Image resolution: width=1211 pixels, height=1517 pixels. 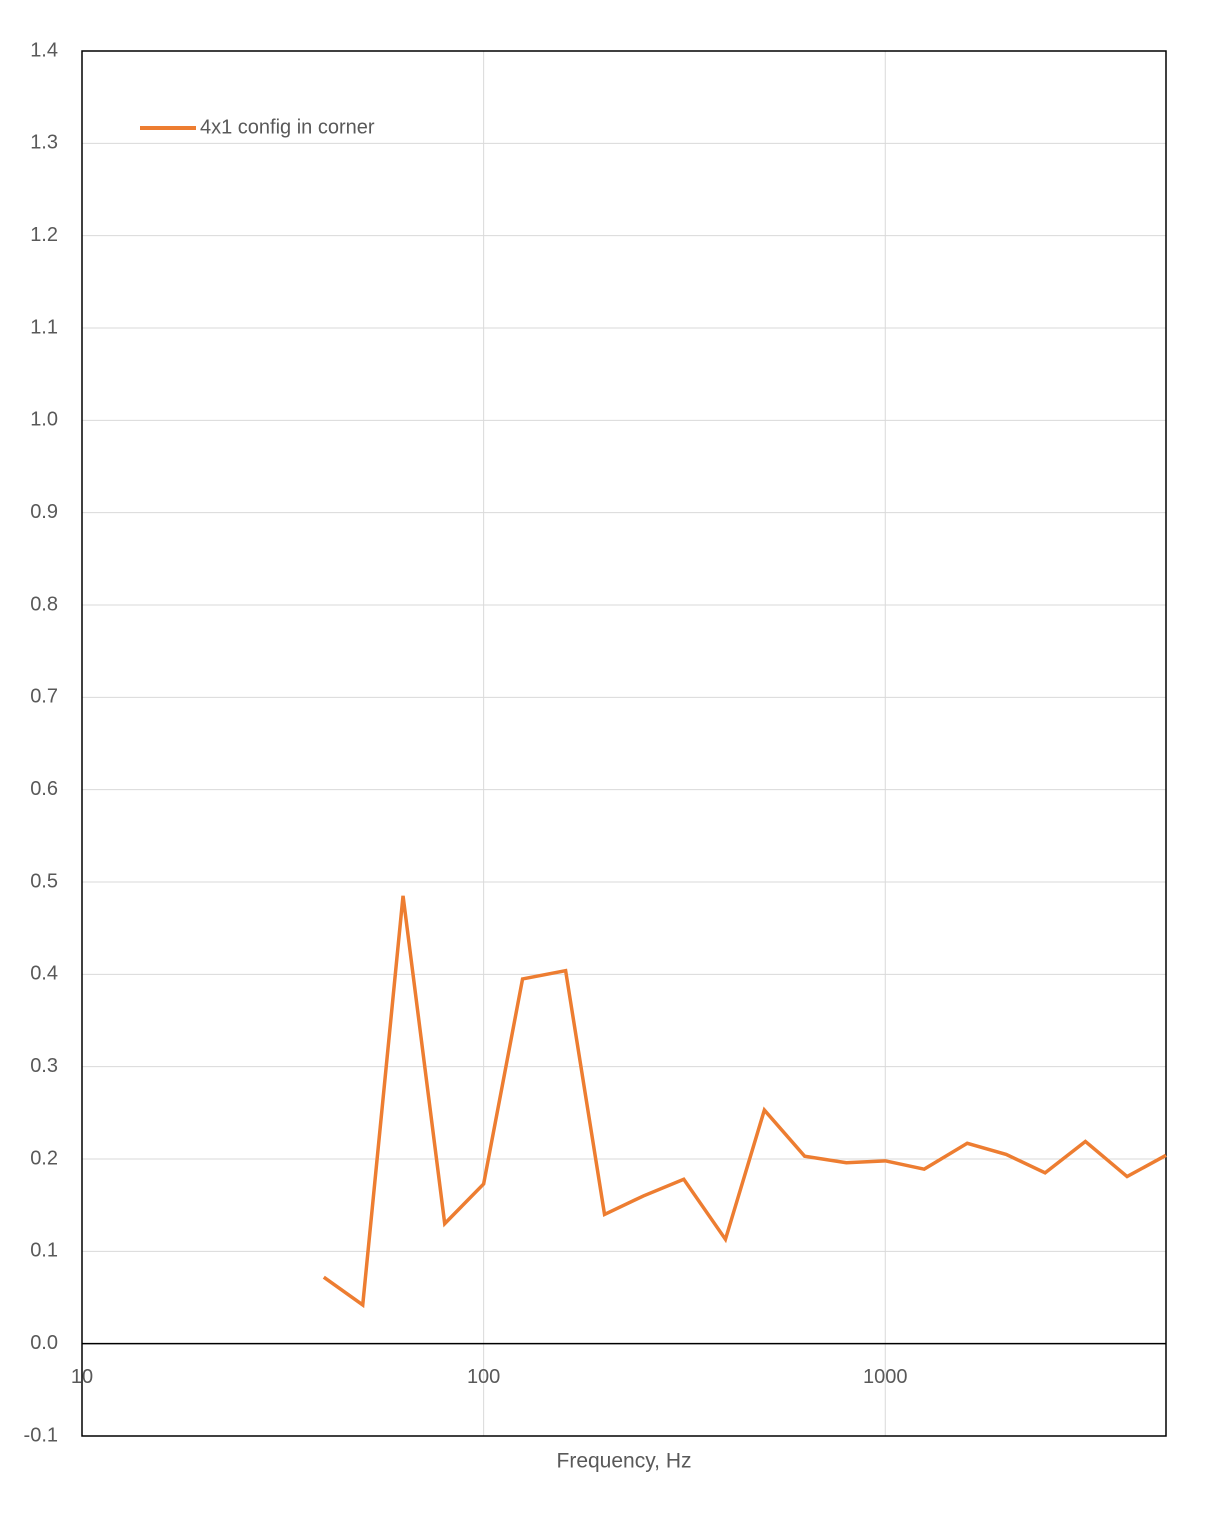 I want to click on y-tick-label: 1.1, so click(x=44, y=327).